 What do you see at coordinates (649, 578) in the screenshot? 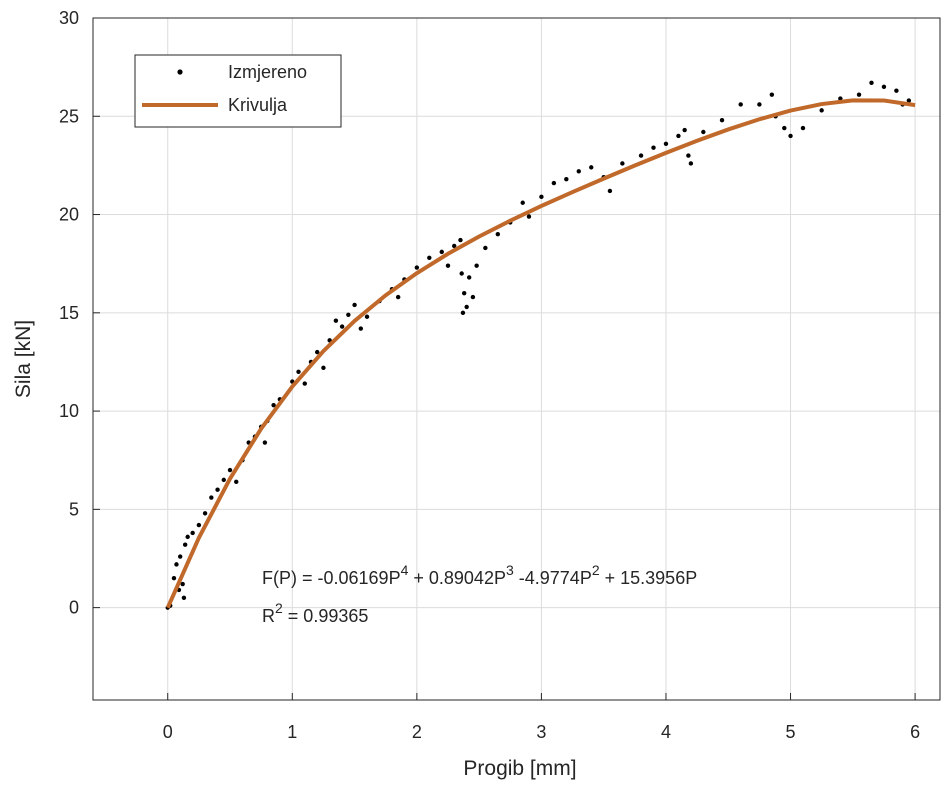
I see `equation-part: + 15.3956P` at bounding box center [649, 578].